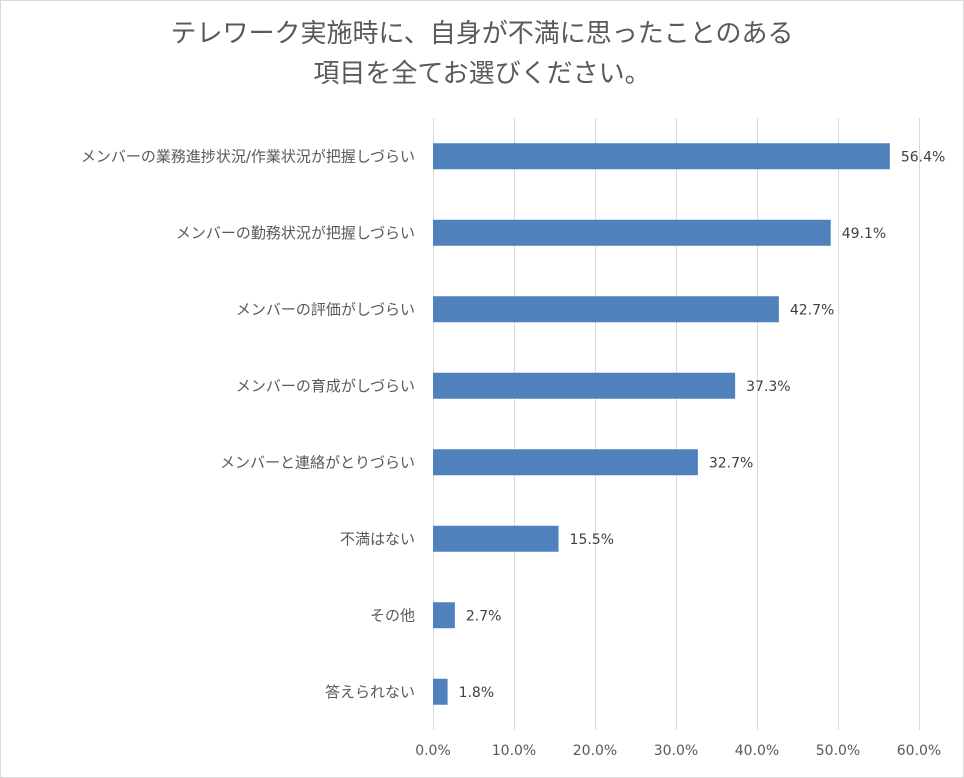 The width and height of the screenshot is (964, 778). Describe the element at coordinates (757, 751) in the screenshot. I see `x-tick-label-4: 40.0%` at that location.